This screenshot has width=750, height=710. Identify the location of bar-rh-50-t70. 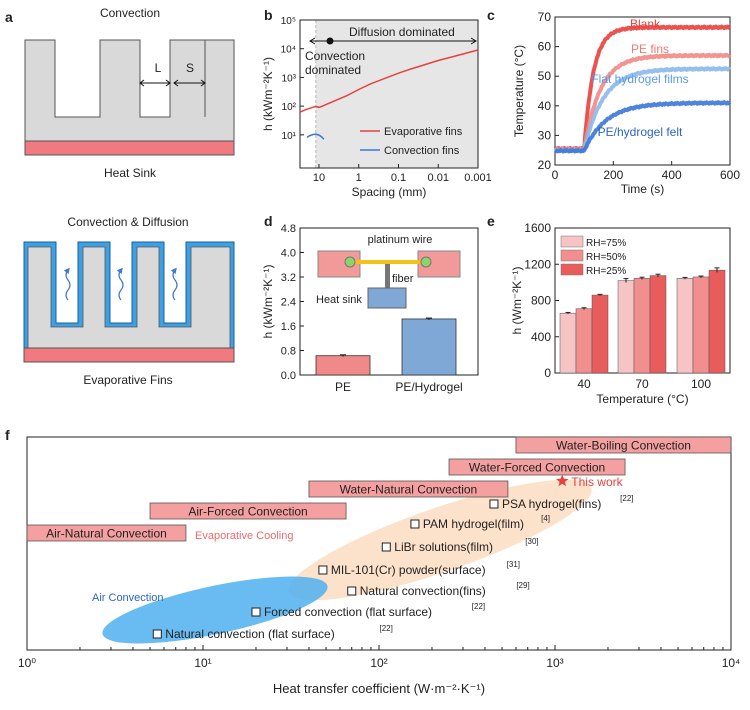
(642, 326).